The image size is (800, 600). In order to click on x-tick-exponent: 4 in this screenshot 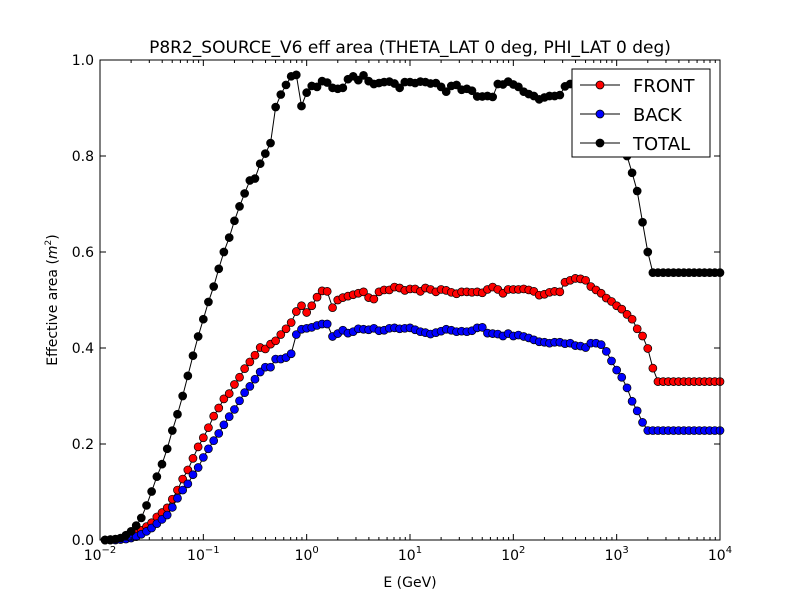, I will do `click(729, 550)`.